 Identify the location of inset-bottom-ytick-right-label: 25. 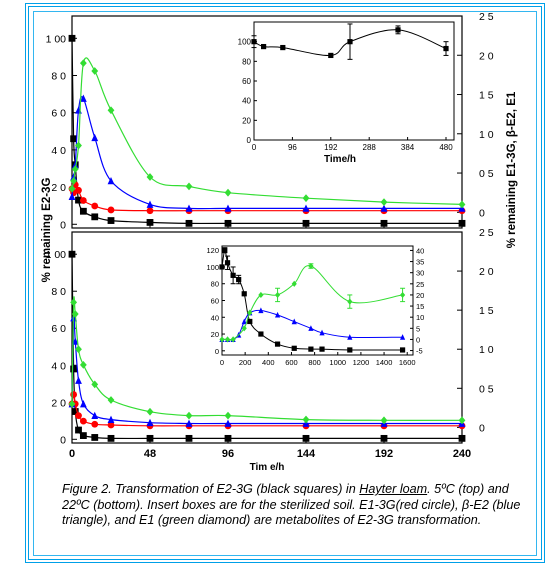
(420, 284).